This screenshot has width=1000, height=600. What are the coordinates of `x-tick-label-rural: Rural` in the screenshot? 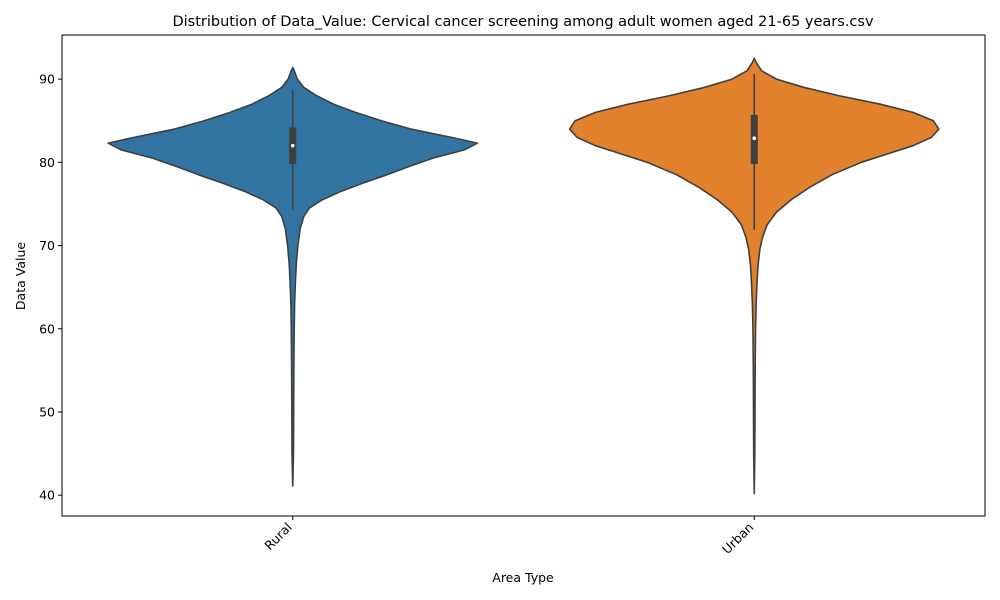 It's located at (277, 536).